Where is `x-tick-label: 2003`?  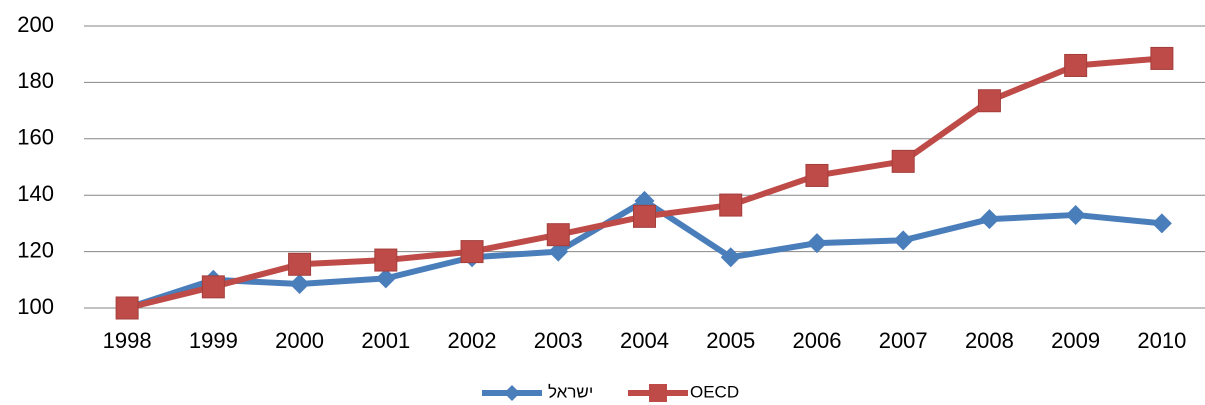 x-tick-label: 2003 is located at coordinates (558, 340).